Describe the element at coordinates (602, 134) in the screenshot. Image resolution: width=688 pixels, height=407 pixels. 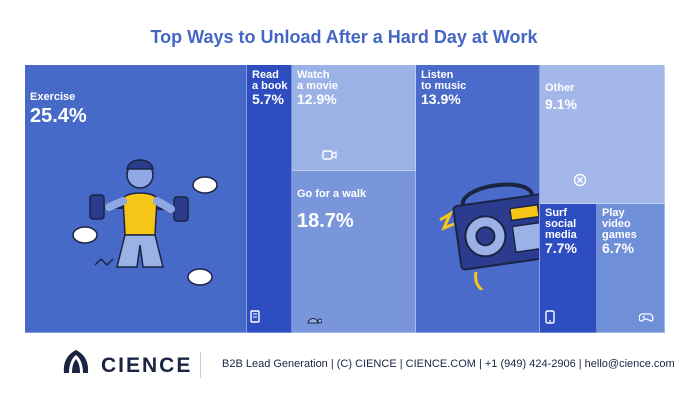
I see `treemap-tile: Other 9.1%` at that location.